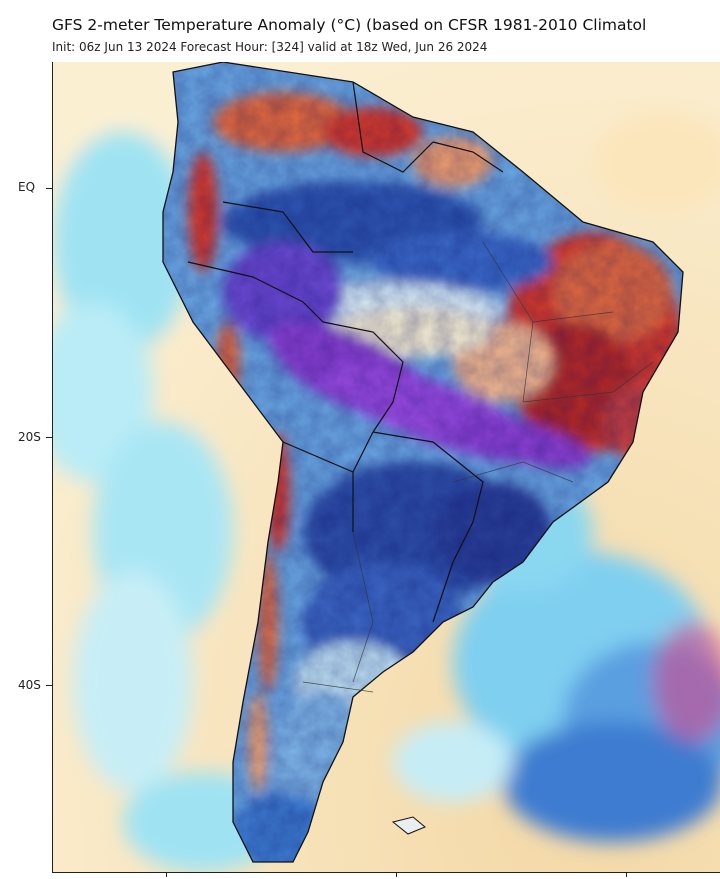 This screenshot has width=720, height=879. Describe the element at coordinates (27, 187) in the screenshot. I see `lat-label-eq: EQ` at that location.